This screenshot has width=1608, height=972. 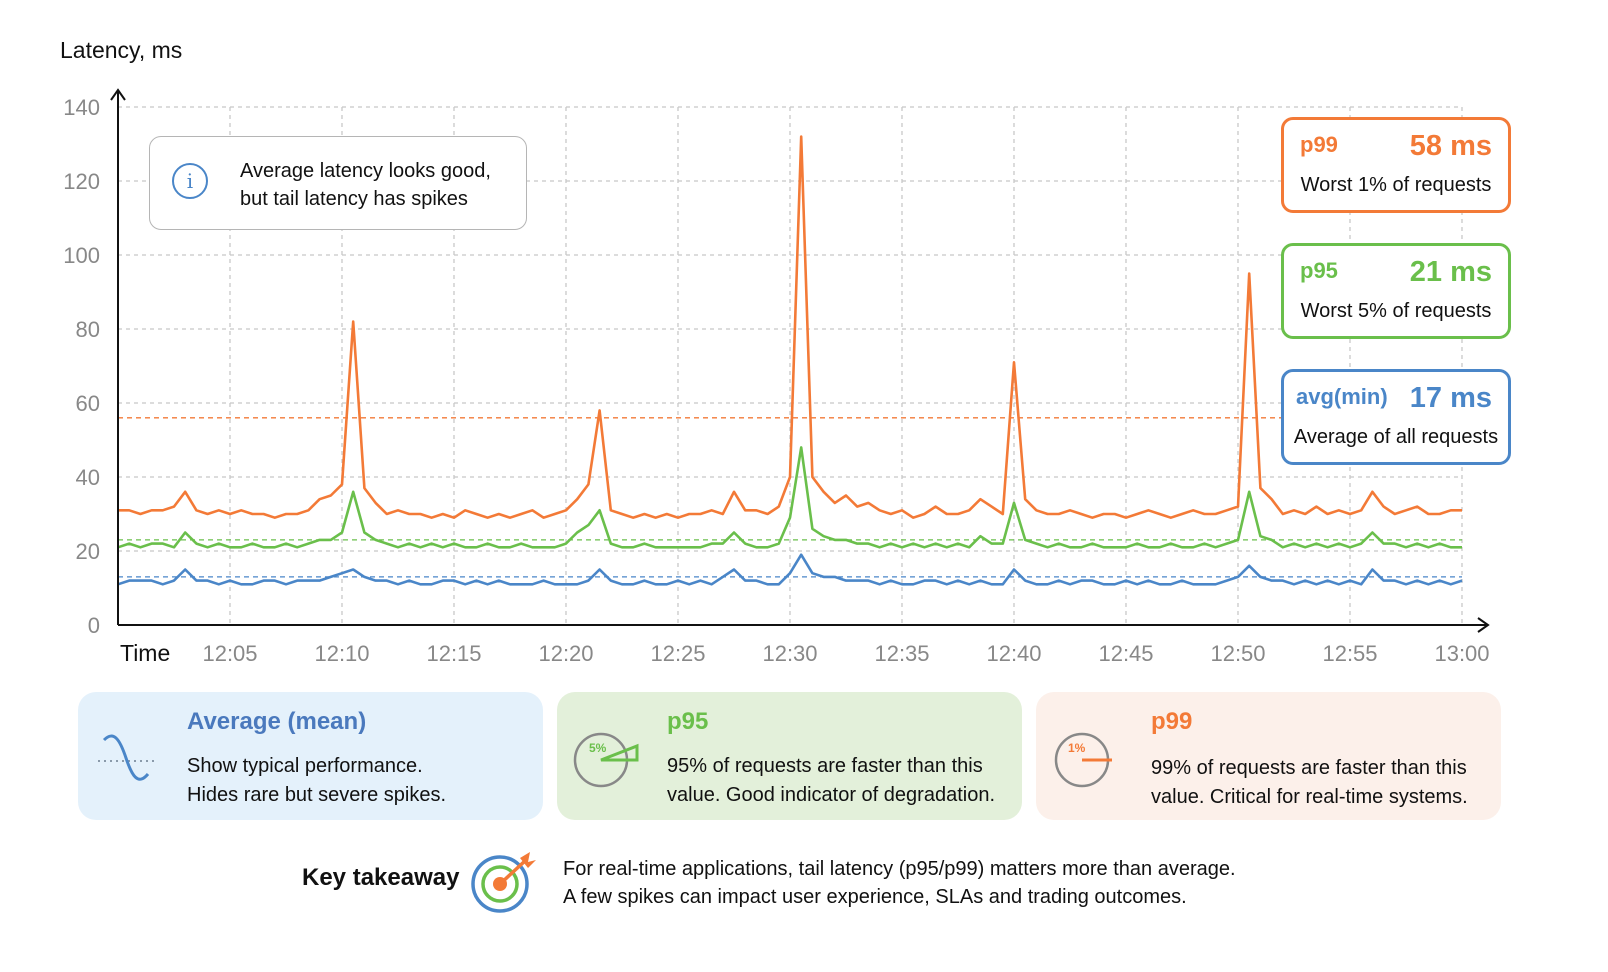 What do you see at coordinates (381, 877) in the screenshot?
I see `takeaway-label: Key takeaway` at bounding box center [381, 877].